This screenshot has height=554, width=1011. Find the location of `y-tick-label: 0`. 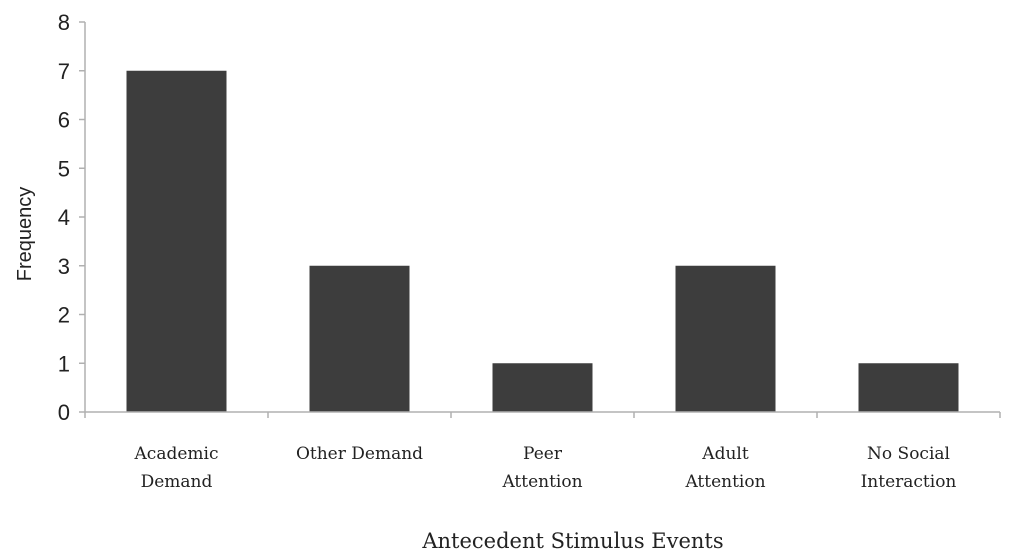

y-tick-label: 0 is located at coordinates (64, 412).